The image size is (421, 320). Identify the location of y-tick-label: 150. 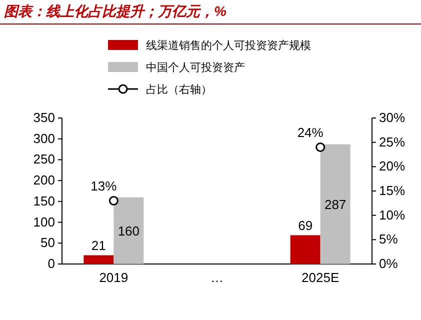
(44, 200).